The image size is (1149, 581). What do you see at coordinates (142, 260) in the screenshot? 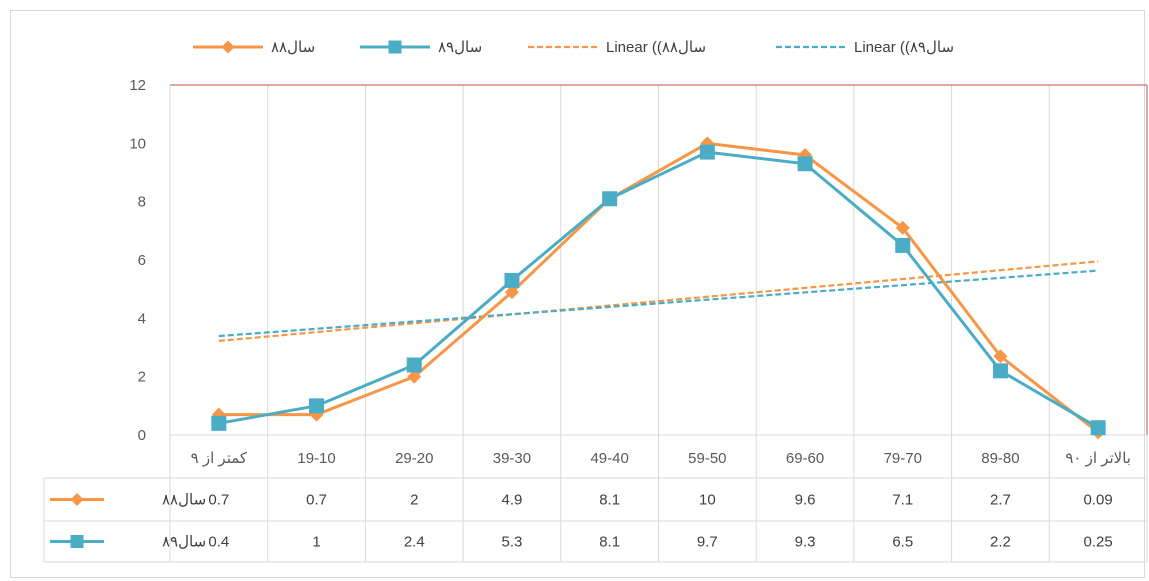
I see `y-tick-label: 6` at bounding box center [142, 260].